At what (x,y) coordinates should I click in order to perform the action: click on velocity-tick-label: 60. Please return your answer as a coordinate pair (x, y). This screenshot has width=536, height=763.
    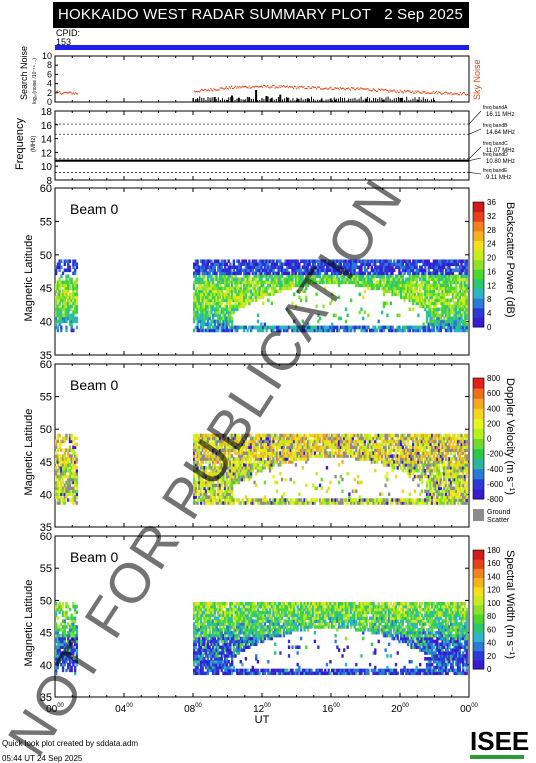
    Looking at the image, I should click on (46, 365).